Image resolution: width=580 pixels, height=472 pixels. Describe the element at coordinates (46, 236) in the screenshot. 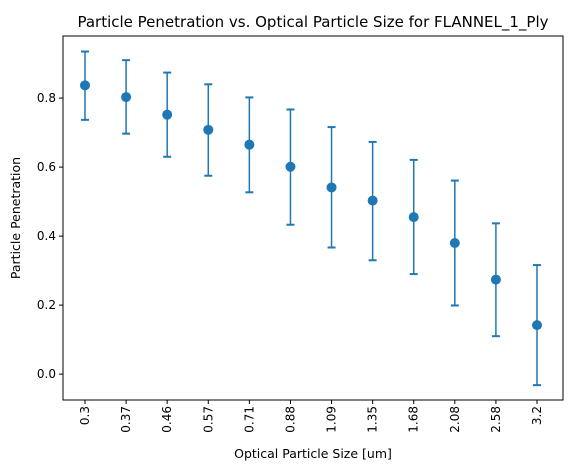

I see `y-tick-label: 0.4` at that location.